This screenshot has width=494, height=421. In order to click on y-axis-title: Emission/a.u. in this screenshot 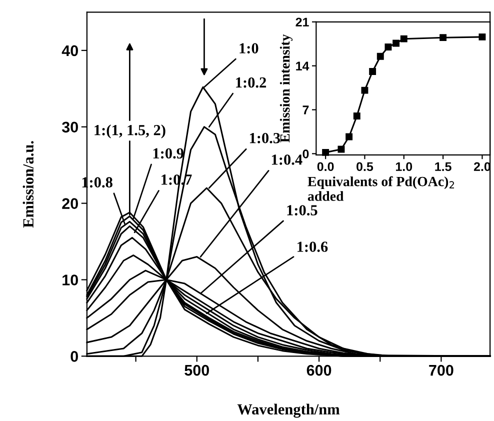, I will do `click(28, 184)`.